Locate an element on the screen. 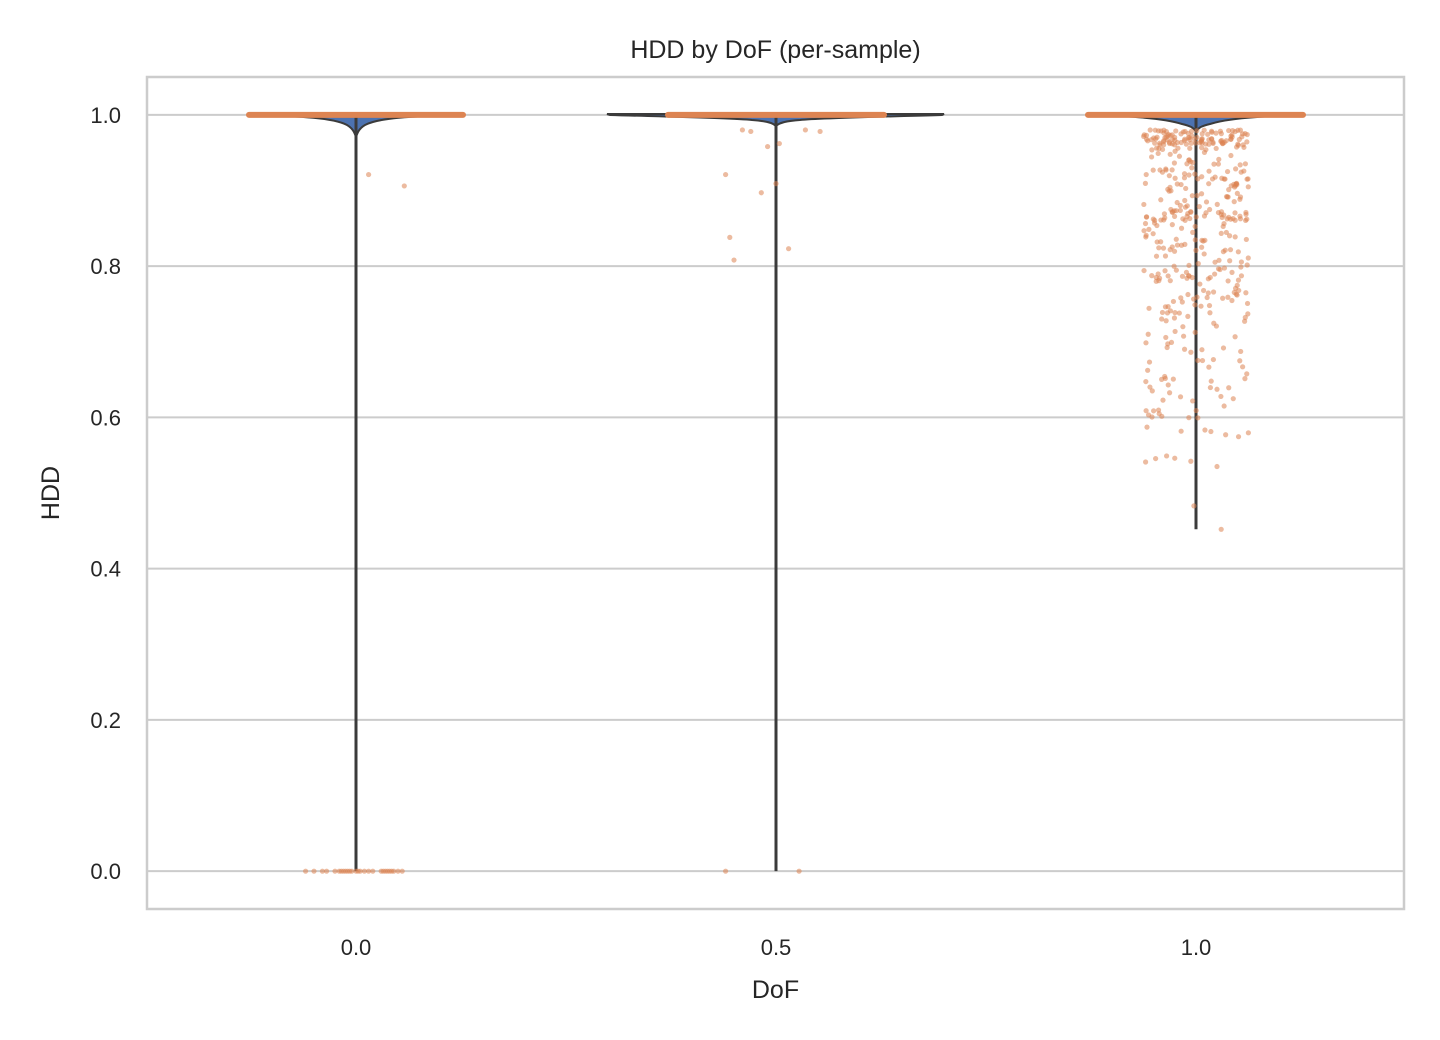  x-tick-label: 0.5 is located at coordinates (776, 947).